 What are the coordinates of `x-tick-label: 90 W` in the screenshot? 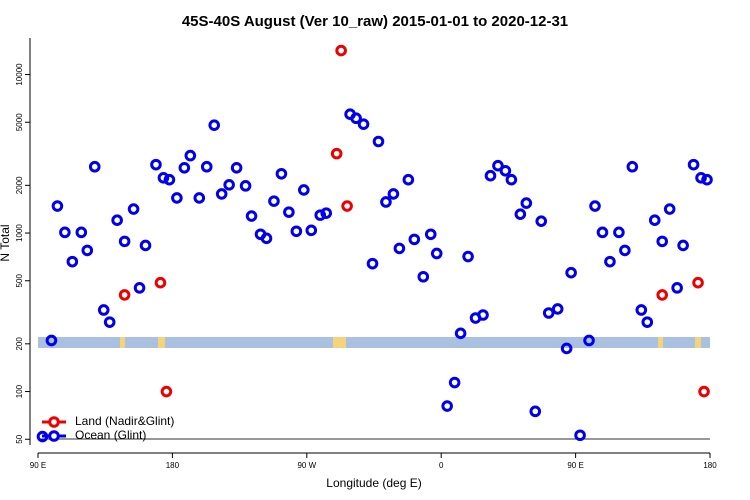 It's located at (306, 465).